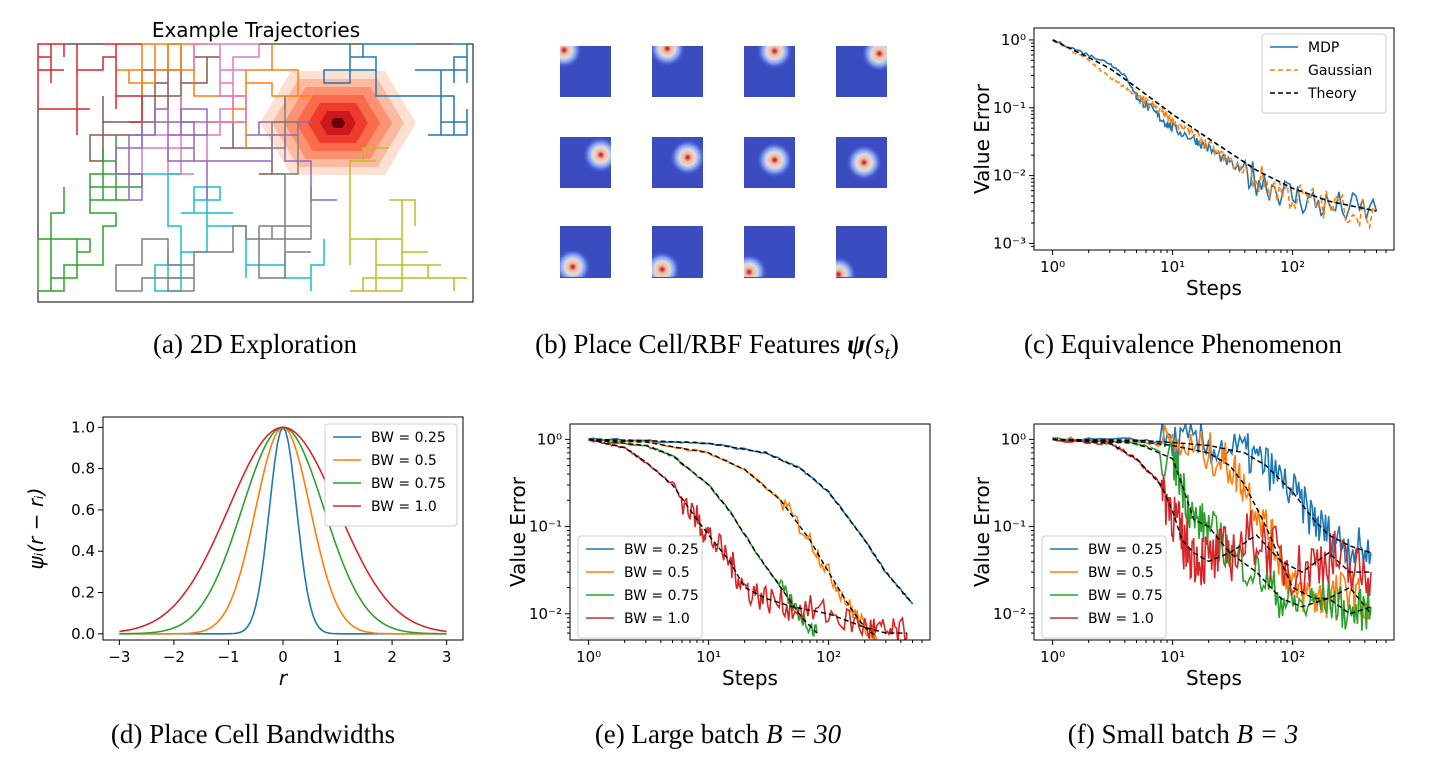 This screenshot has width=1455, height=770. I want to click on y-tick-label: 0.2, so click(83, 593).